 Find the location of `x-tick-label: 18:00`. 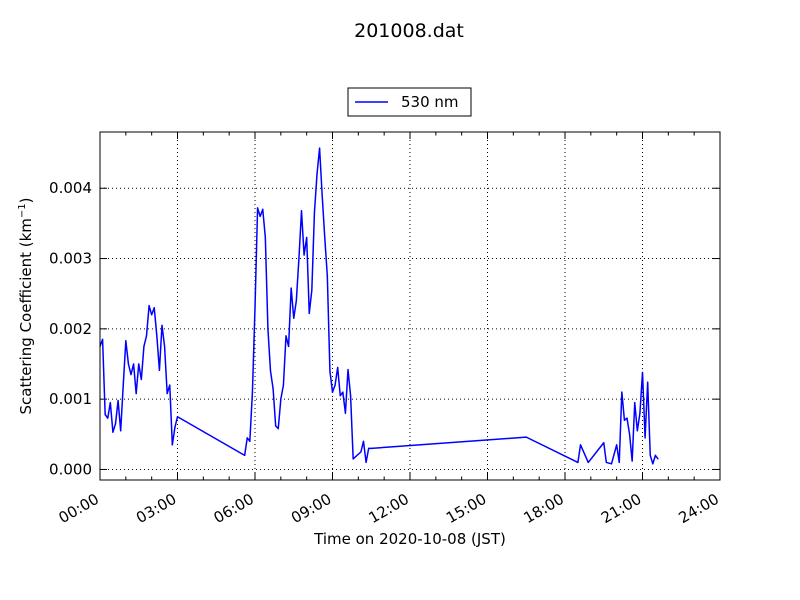

x-tick-label: 18:00 is located at coordinates (544, 508).